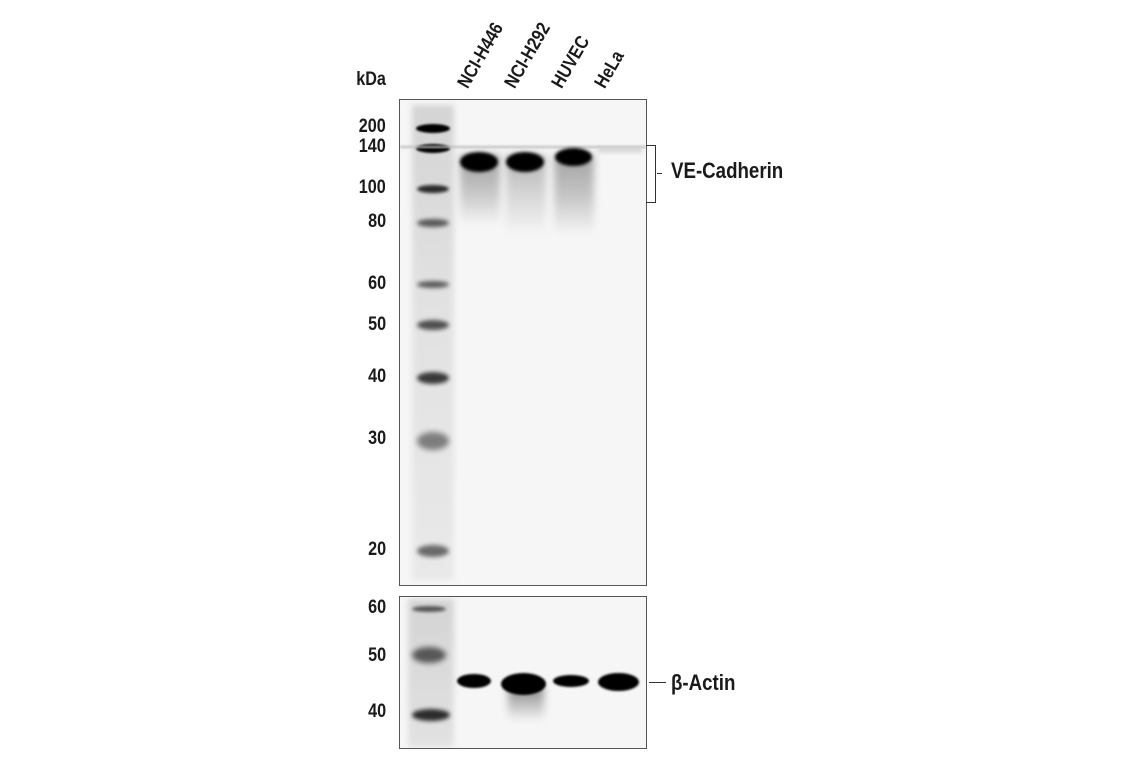 This screenshot has width=1139, height=768. I want to click on marker-80: 80, so click(377, 221).